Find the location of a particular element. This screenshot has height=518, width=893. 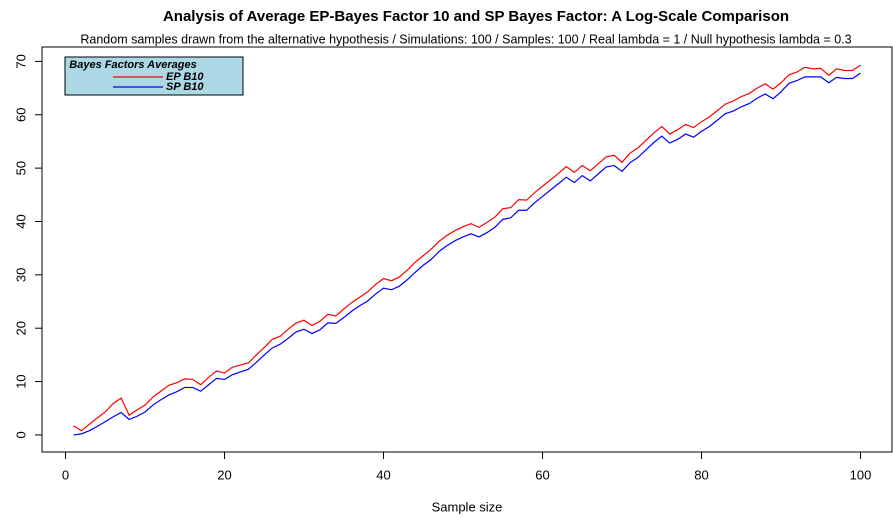

x-tick-label: 80 is located at coordinates (701, 474).